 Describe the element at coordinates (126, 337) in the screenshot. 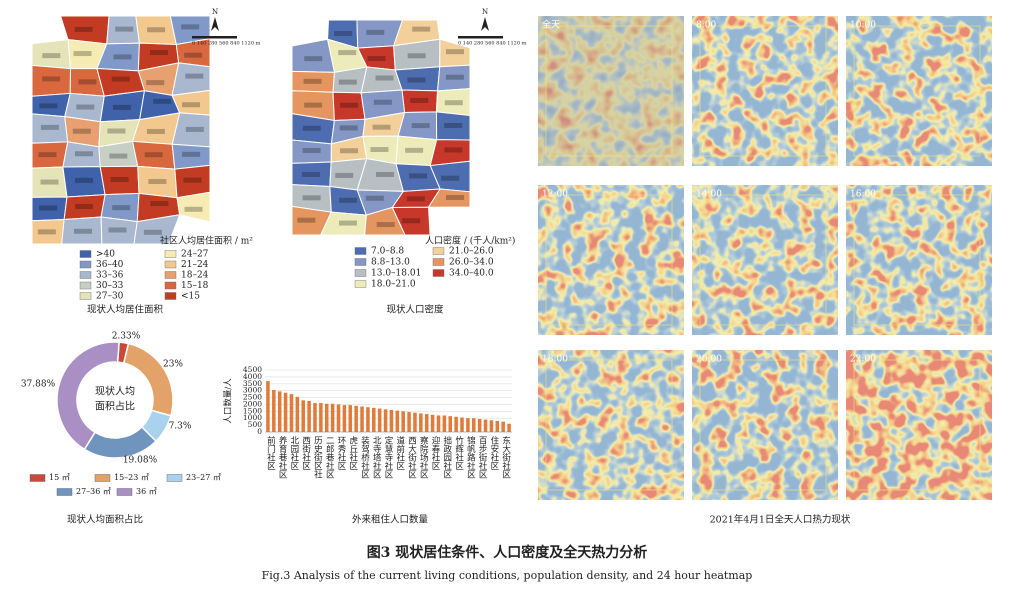

I see `donut-value-label: 2.33%` at that location.